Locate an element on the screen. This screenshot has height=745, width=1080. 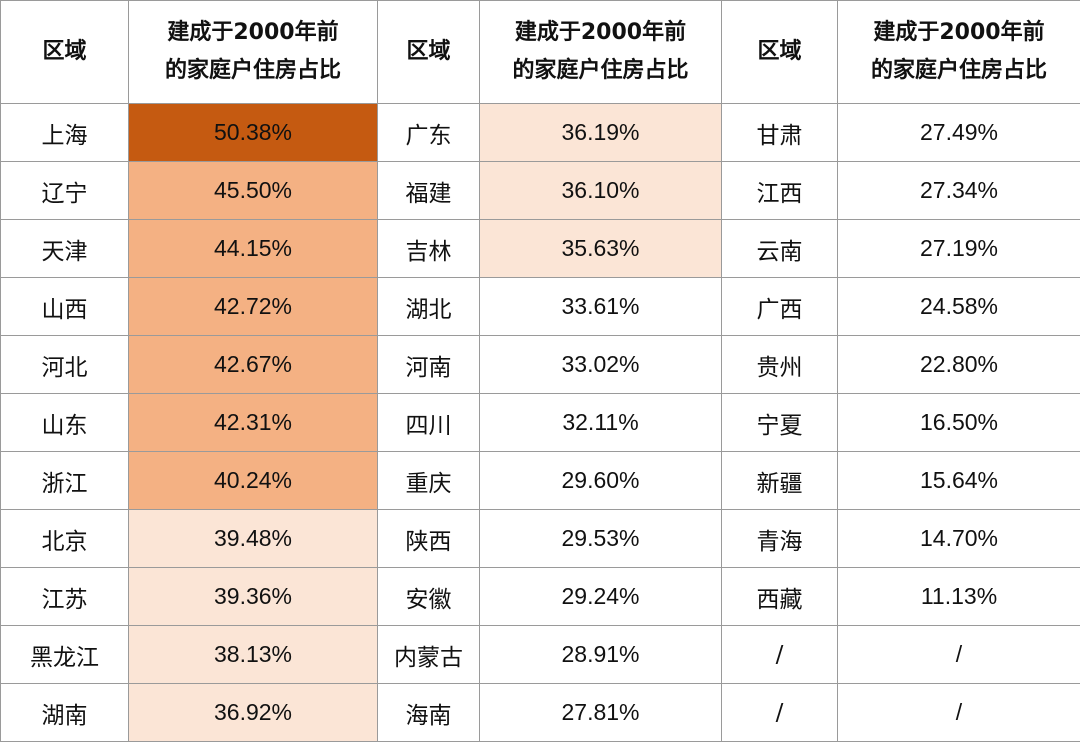
share-cell: 45.50% is located at coordinates (253, 190).